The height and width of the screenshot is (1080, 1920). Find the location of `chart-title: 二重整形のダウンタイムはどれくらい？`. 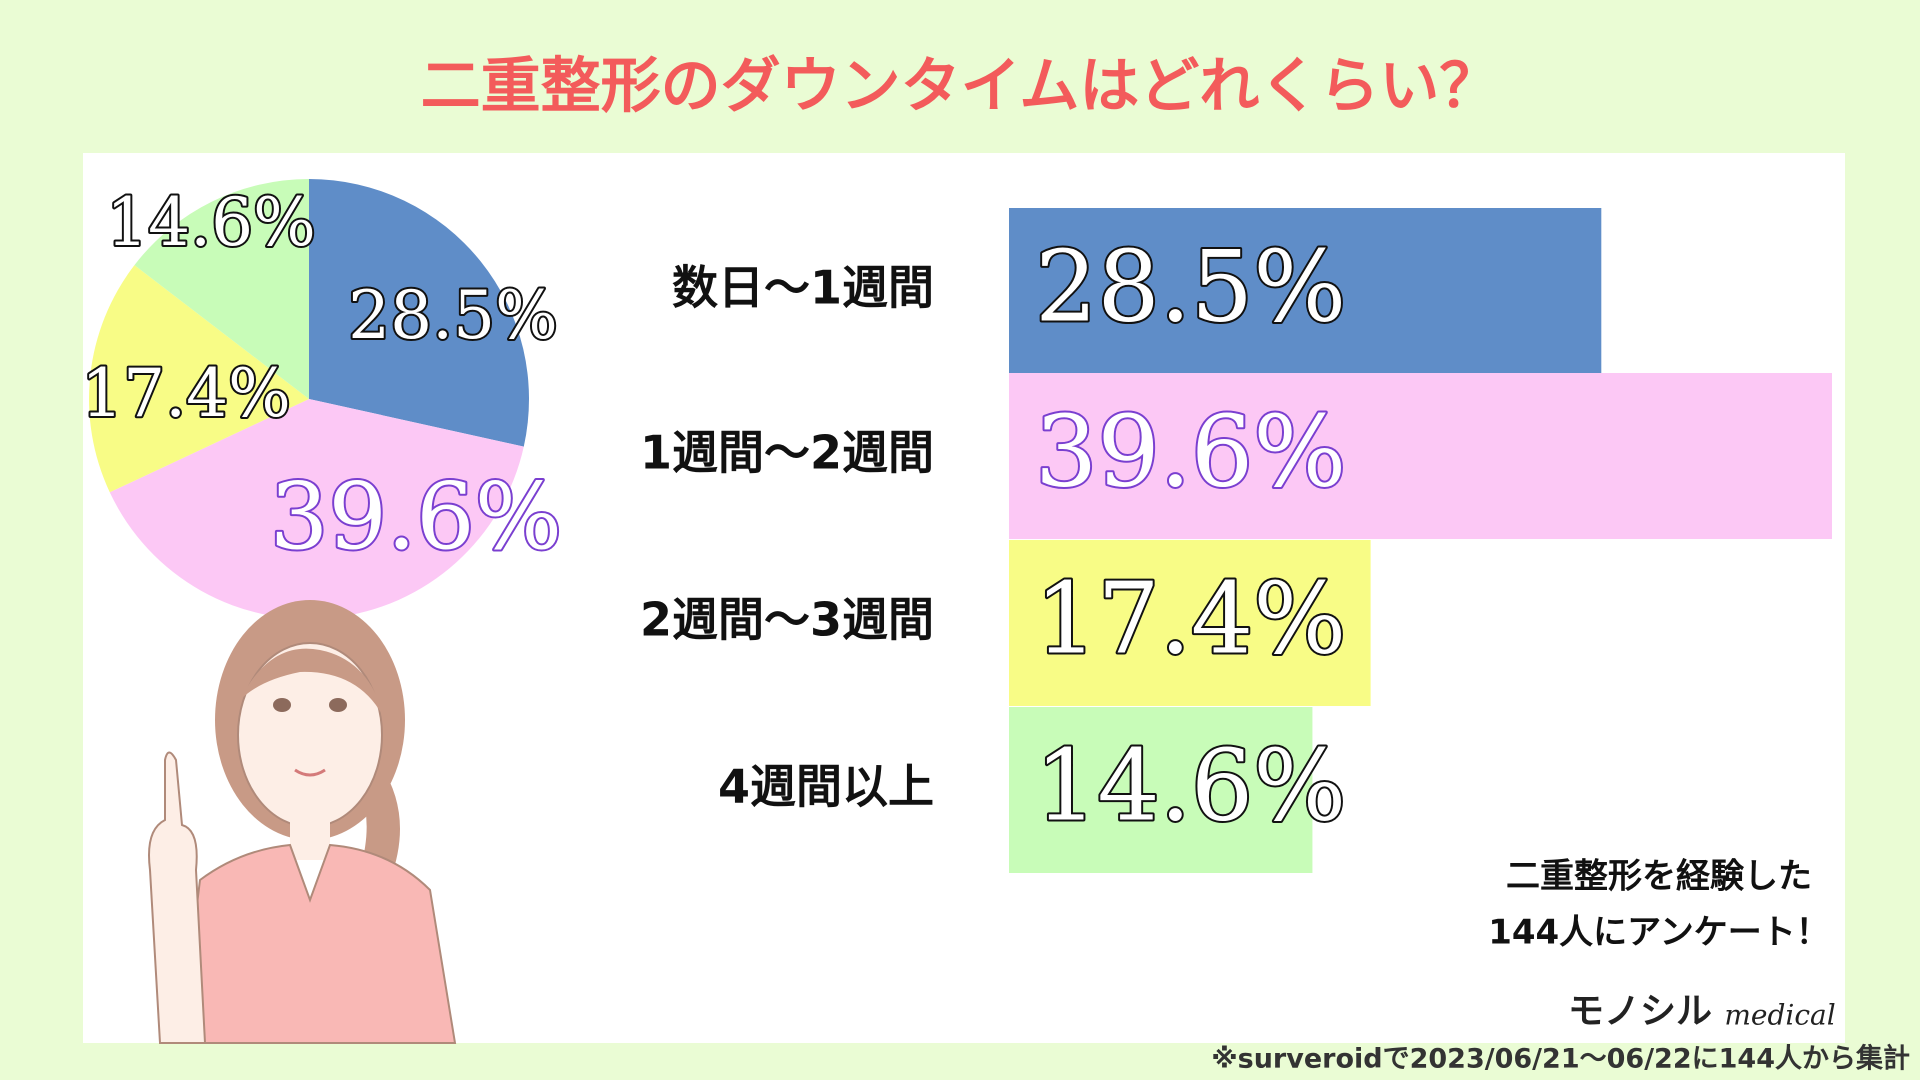

chart-title: 二重整形のダウンタイムはどれくらい？ is located at coordinates (960, 87).